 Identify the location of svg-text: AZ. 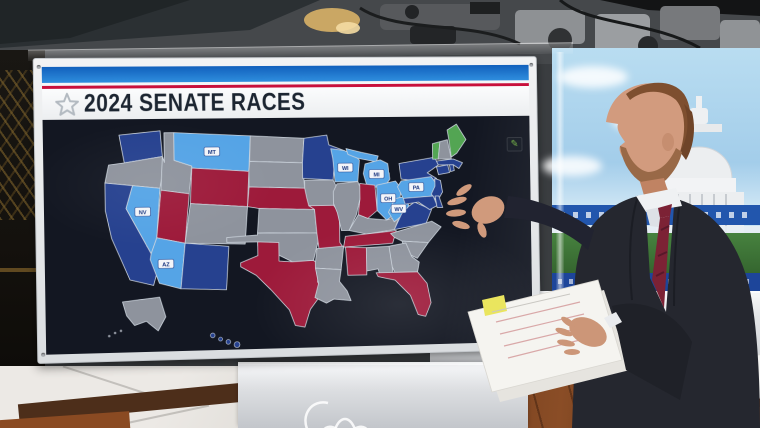
(166, 265).